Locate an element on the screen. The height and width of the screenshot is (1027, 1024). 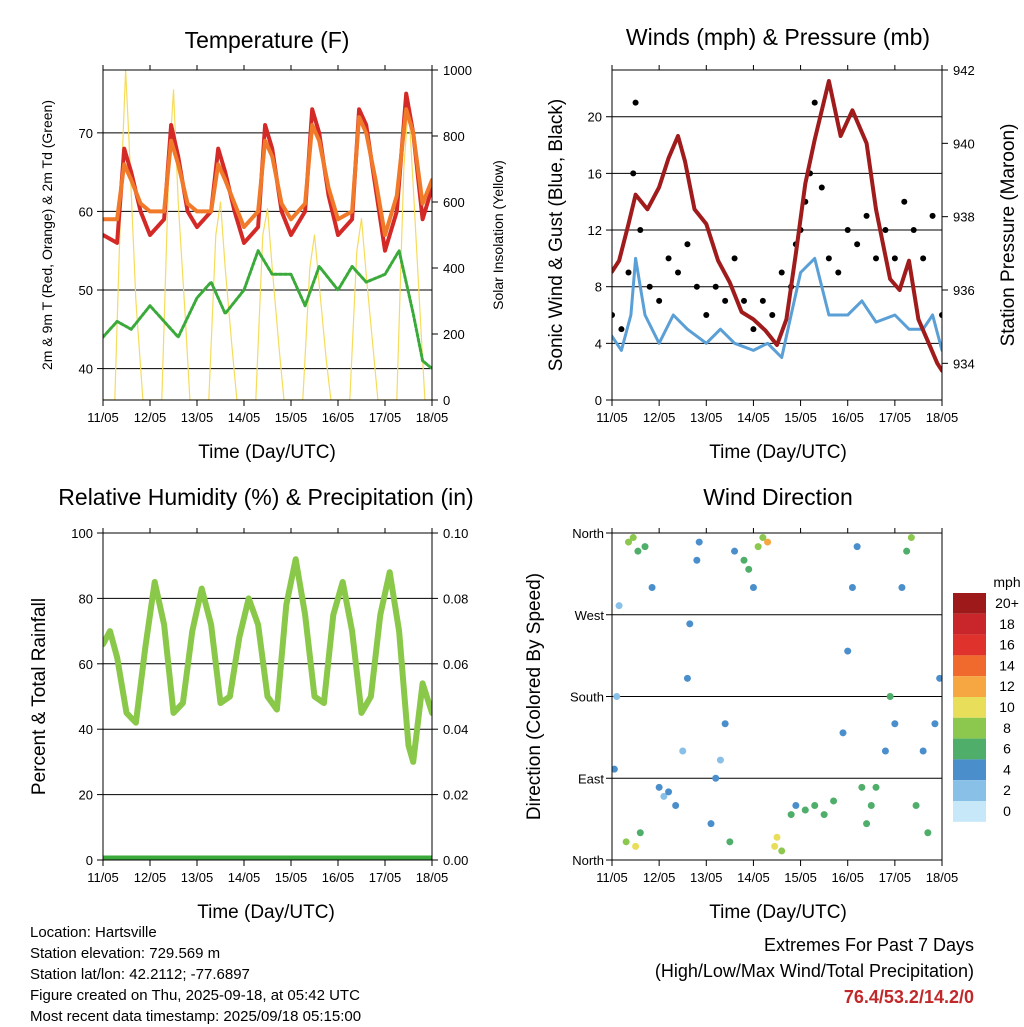
colorbar-level: 16 is located at coordinates (1007, 645).